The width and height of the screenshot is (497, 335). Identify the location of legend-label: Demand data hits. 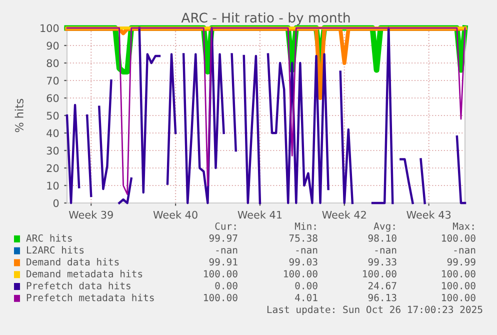
(72, 262).